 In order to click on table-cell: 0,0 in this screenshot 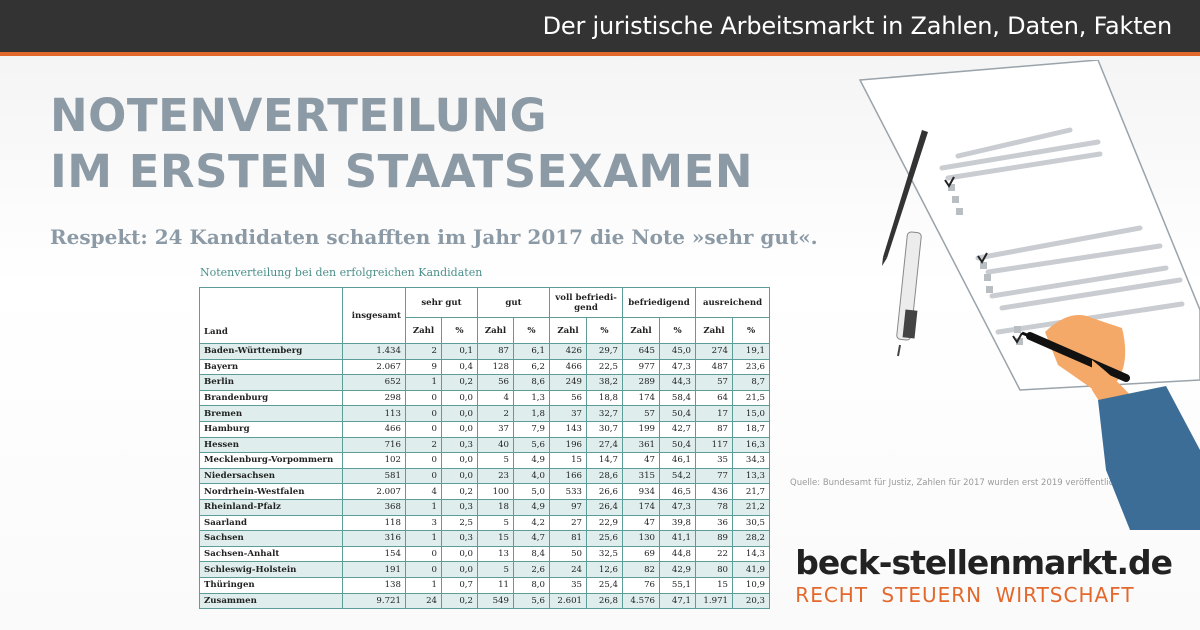, I will do `click(459, 398)`.